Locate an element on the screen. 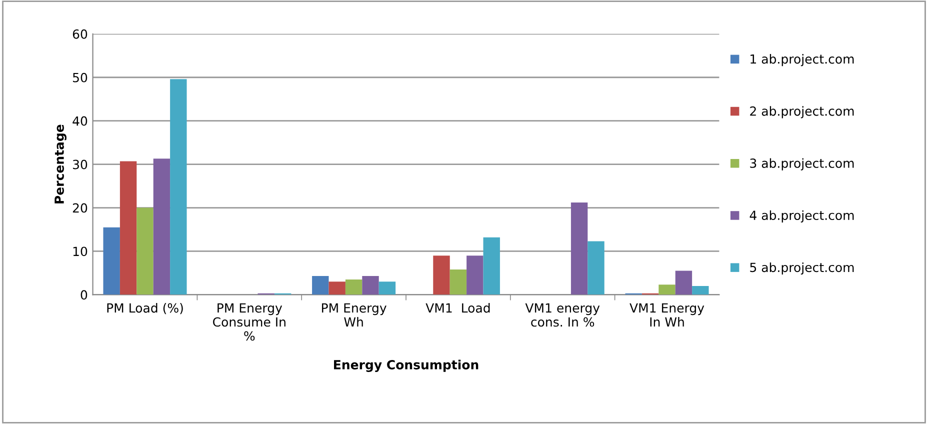  legend-label: 1 ab.project.com is located at coordinates (802, 60).